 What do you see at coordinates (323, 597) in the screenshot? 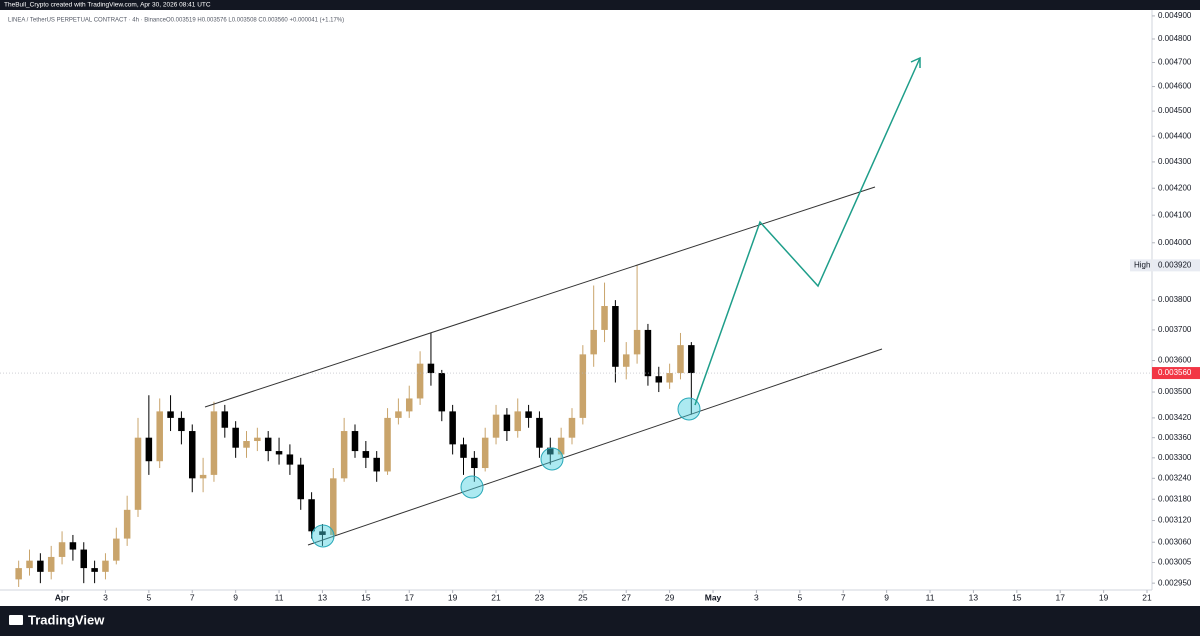
I see `x-tick-label: 13` at bounding box center [323, 597].